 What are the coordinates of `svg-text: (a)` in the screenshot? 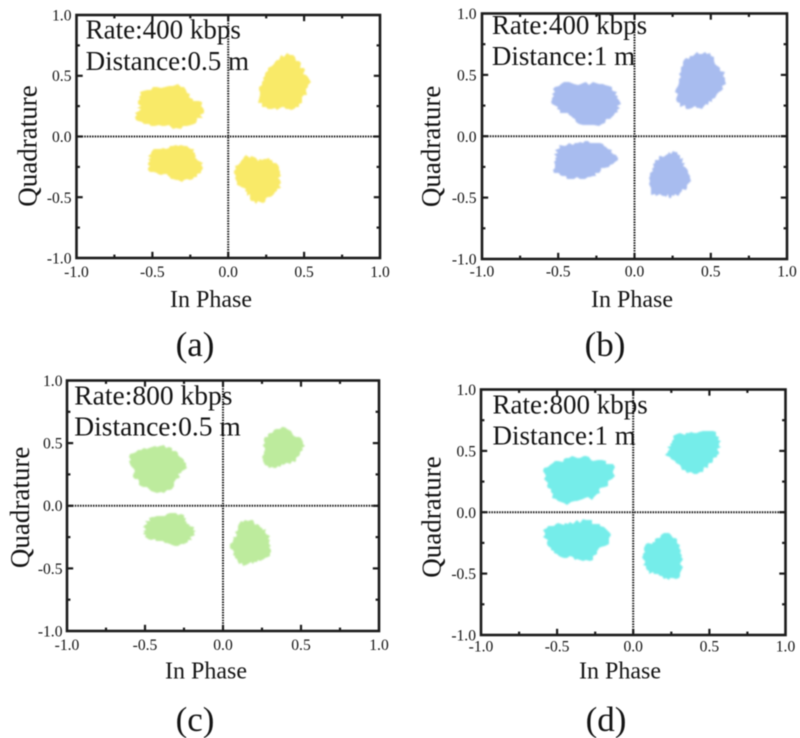 It's located at (195, 344).